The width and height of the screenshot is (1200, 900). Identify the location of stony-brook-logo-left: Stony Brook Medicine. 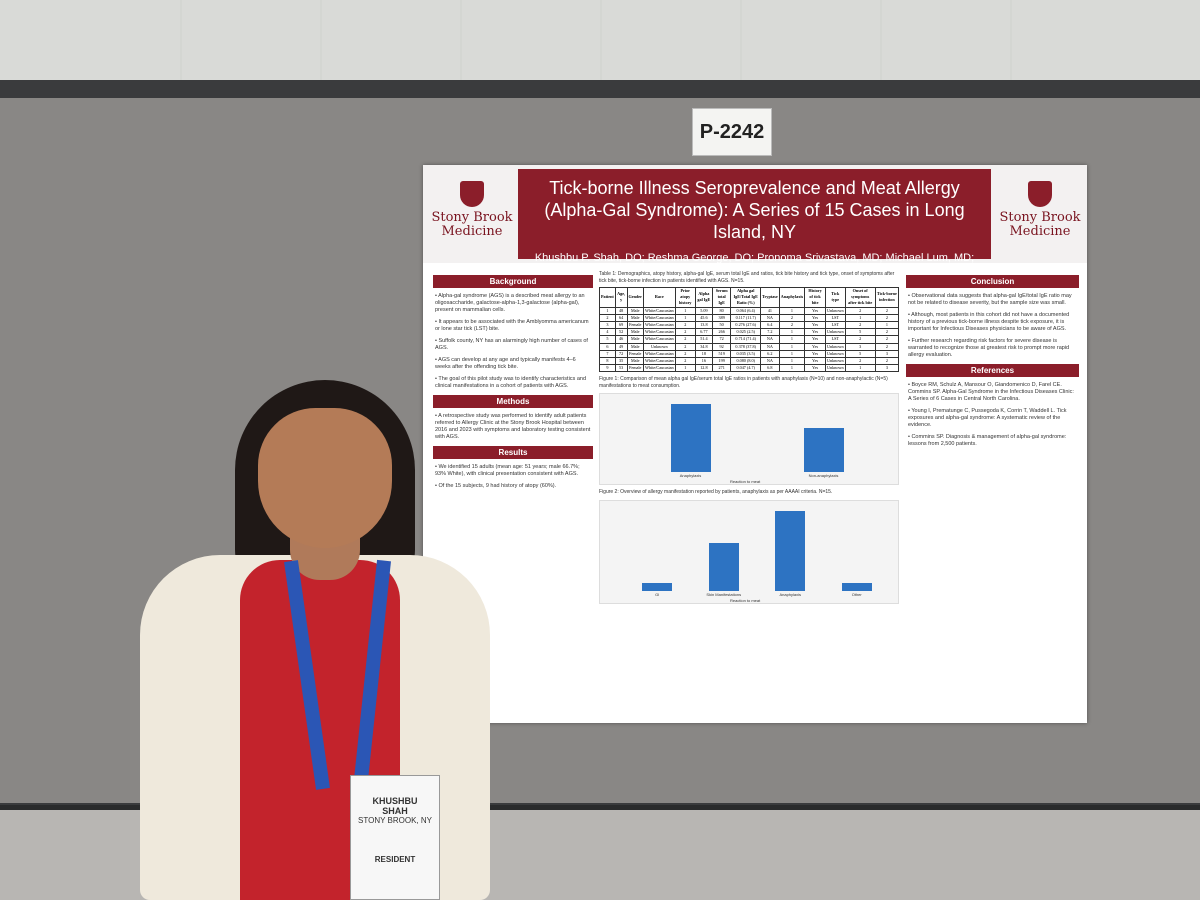
(472, 210).